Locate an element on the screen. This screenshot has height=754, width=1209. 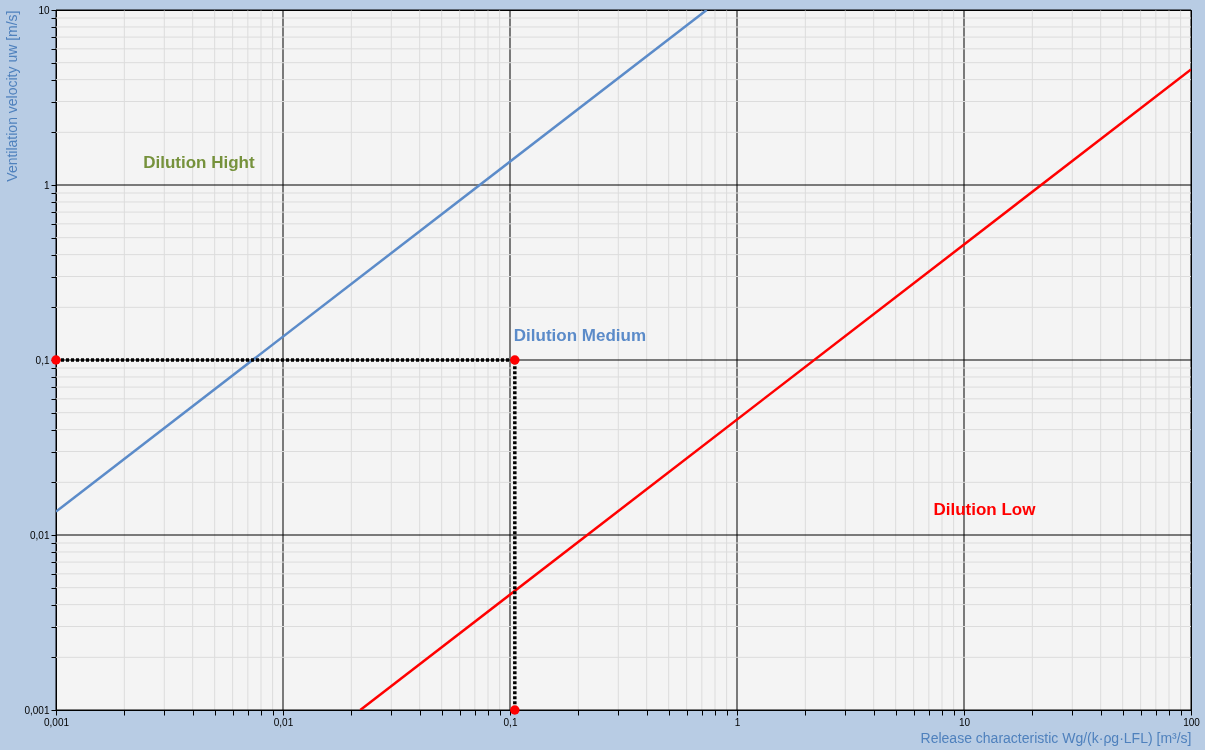
x-tick-label: 1 is located at coordinates (737, 722).